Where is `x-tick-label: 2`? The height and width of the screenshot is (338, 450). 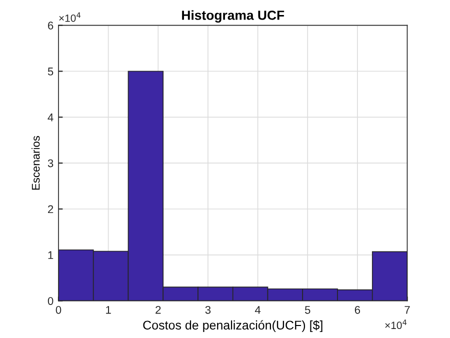
x-tick-label: 2 is located at coordinates (158, 310).